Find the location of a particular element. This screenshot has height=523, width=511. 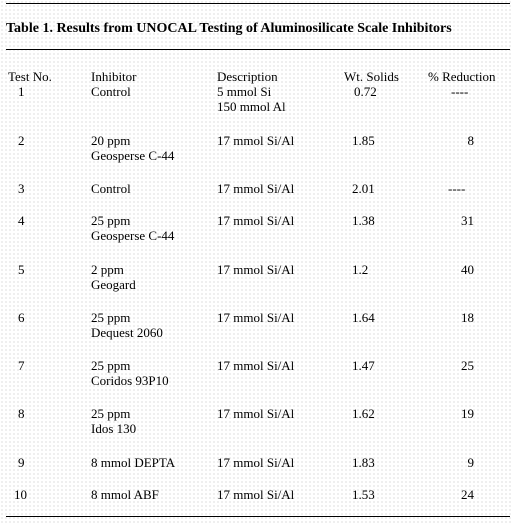

header-test-no: Test No. is located at coordinates (30, 76).